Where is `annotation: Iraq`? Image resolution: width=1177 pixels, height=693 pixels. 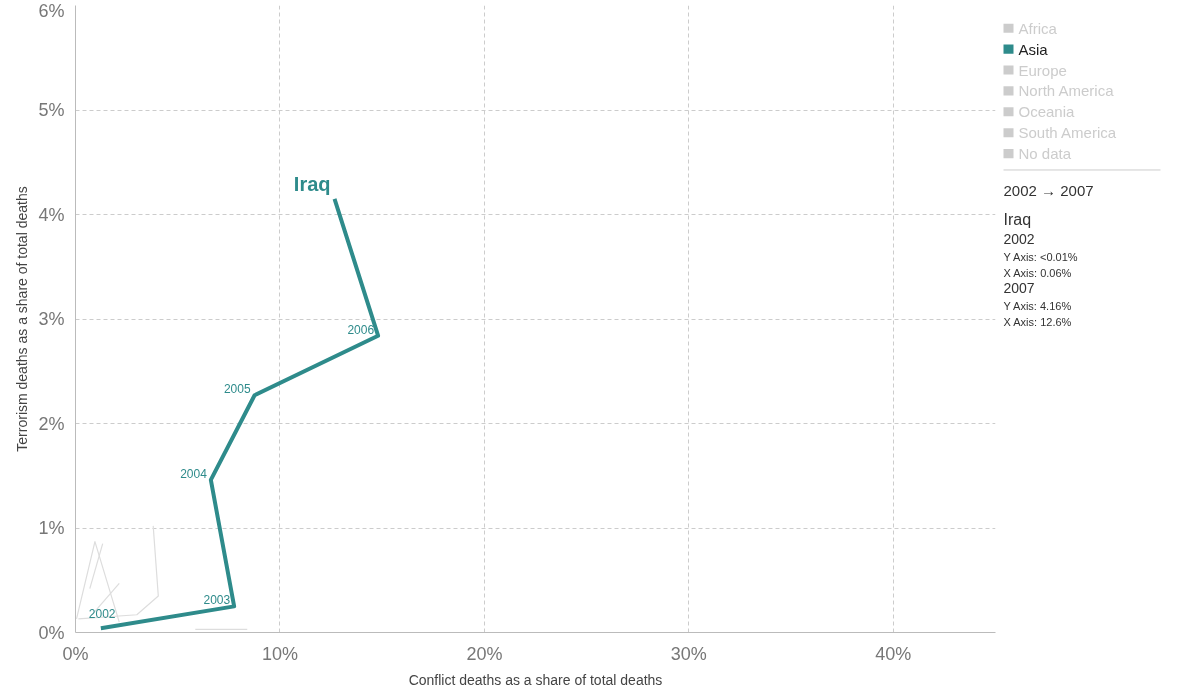
annotation: Iraq is located at coordinates (312, 183).